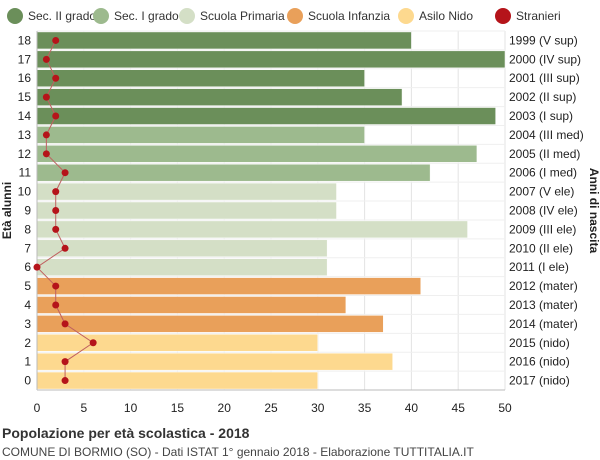  I want to click on x-tick-label-0: 0, so click(37, 408).